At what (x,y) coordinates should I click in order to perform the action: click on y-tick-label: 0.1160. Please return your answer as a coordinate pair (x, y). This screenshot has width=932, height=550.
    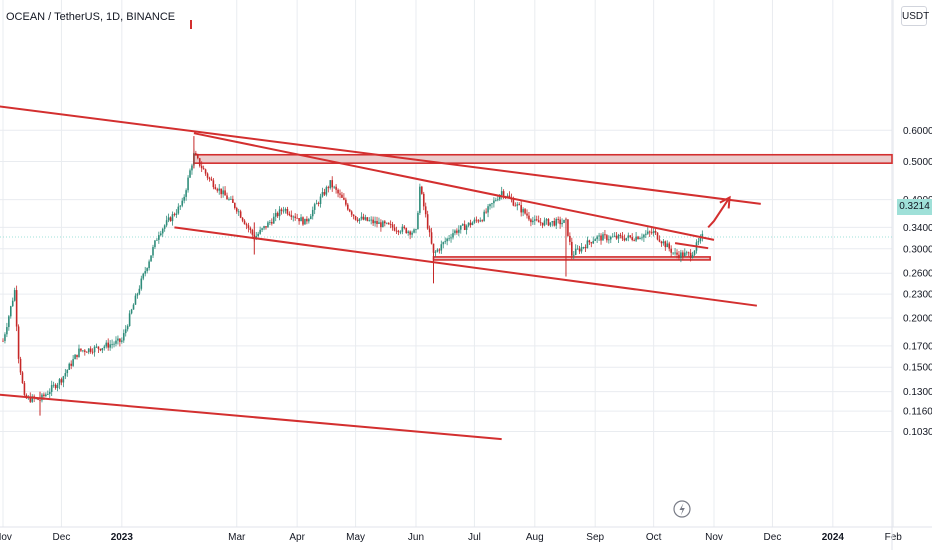
    Looking at the image, I should click on (917, 412).